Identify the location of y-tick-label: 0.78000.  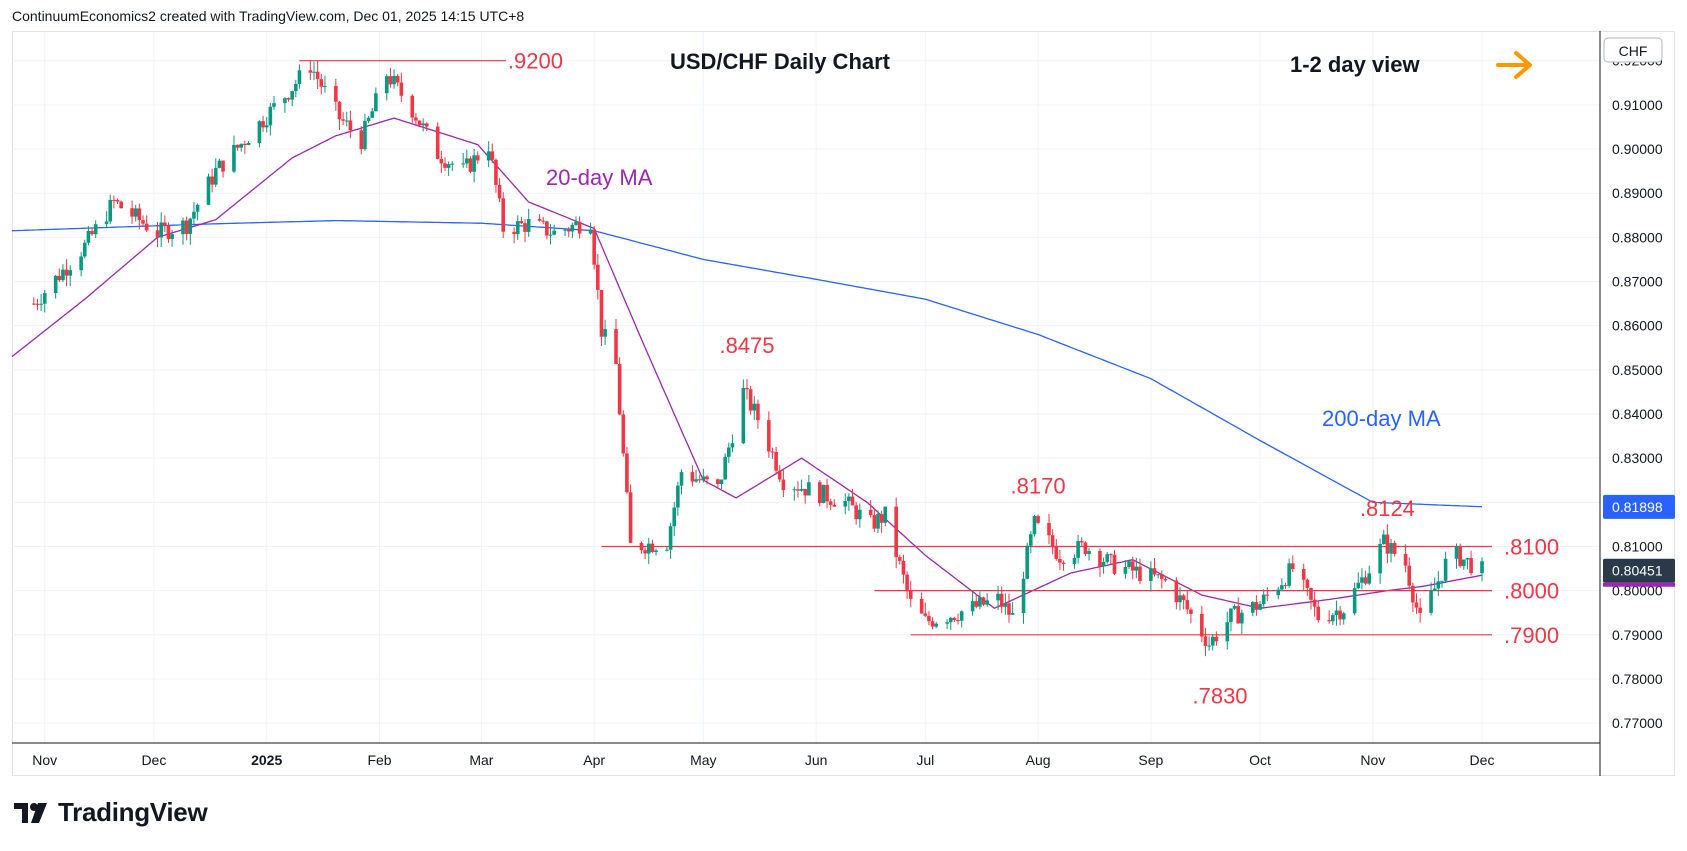
(1637, 679).